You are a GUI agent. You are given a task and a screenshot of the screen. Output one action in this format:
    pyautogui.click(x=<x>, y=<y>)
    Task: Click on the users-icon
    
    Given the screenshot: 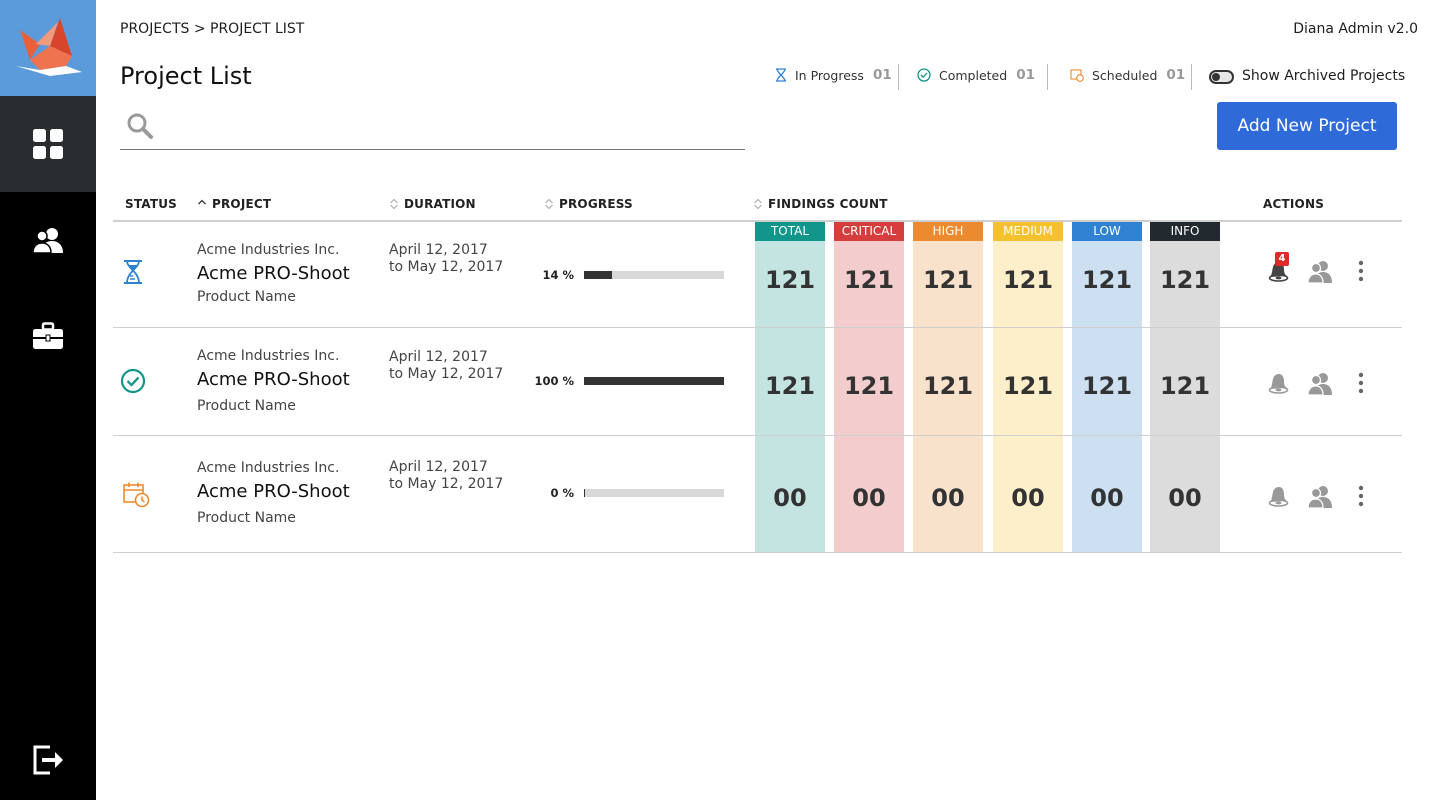 What is the action you would take?
    pyautogui.click(x=47, y=241)
    